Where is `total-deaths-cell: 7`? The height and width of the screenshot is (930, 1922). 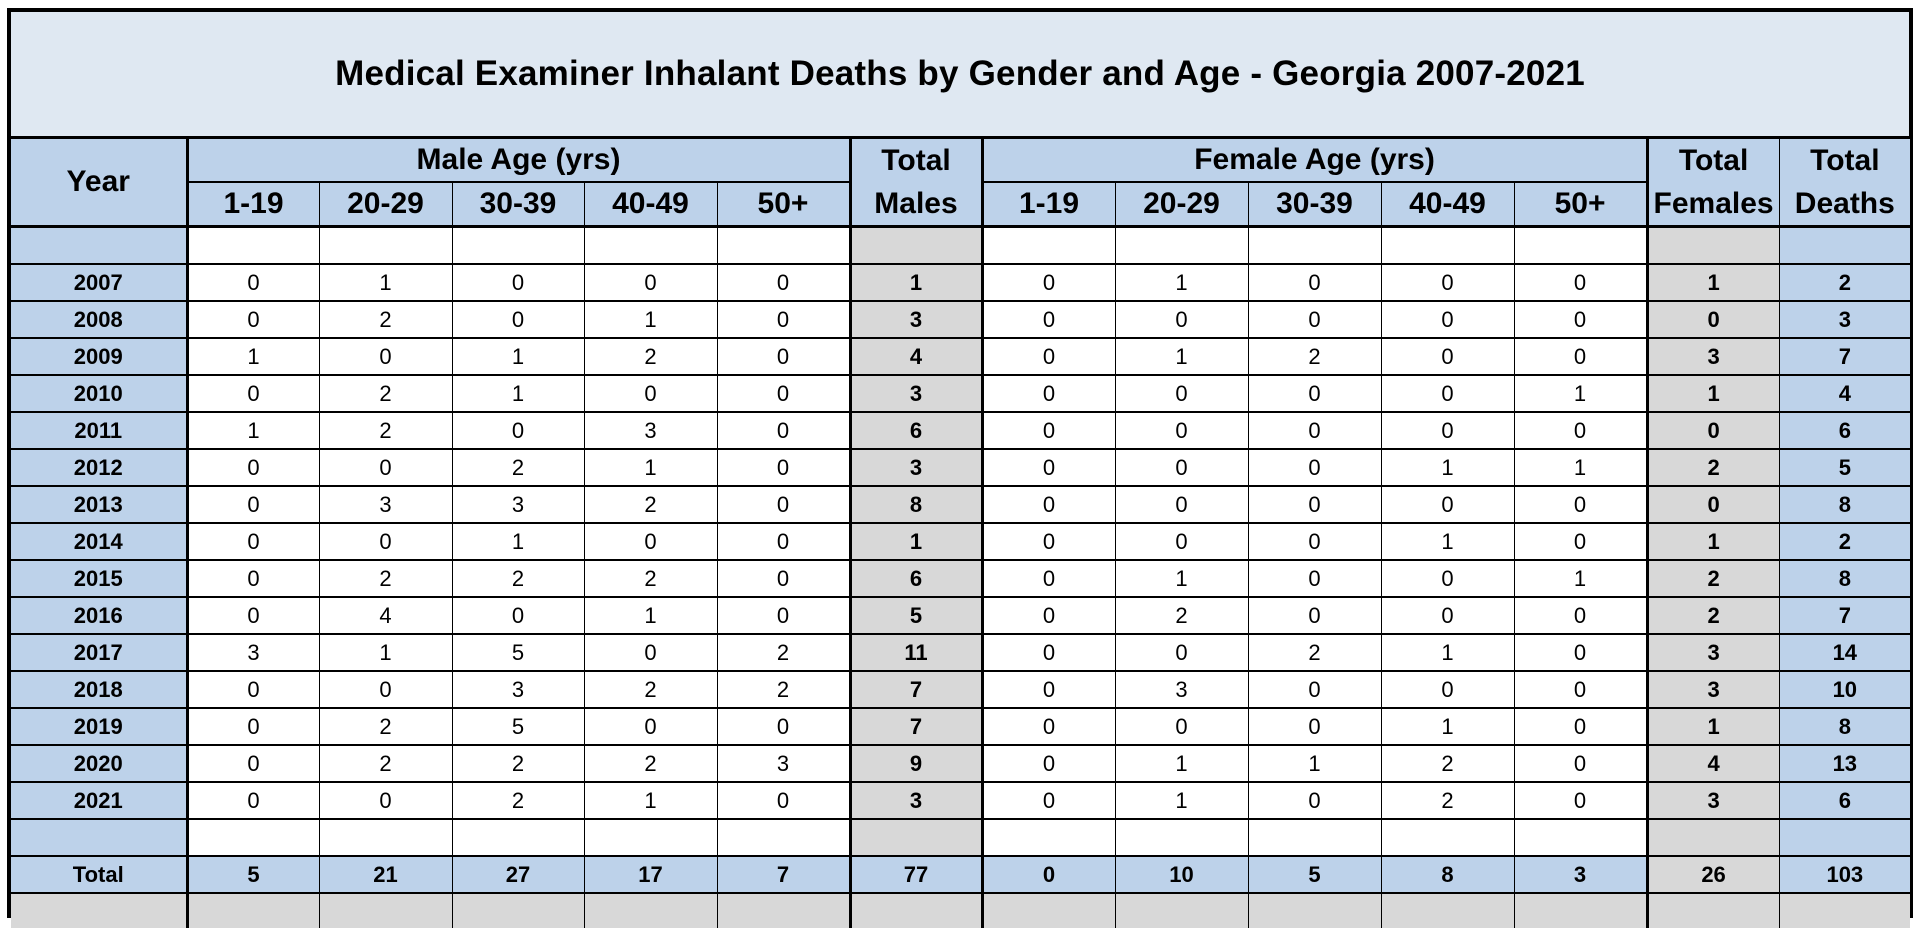
total-deaths-cell: 7 is located at coordinates (1844, 615).